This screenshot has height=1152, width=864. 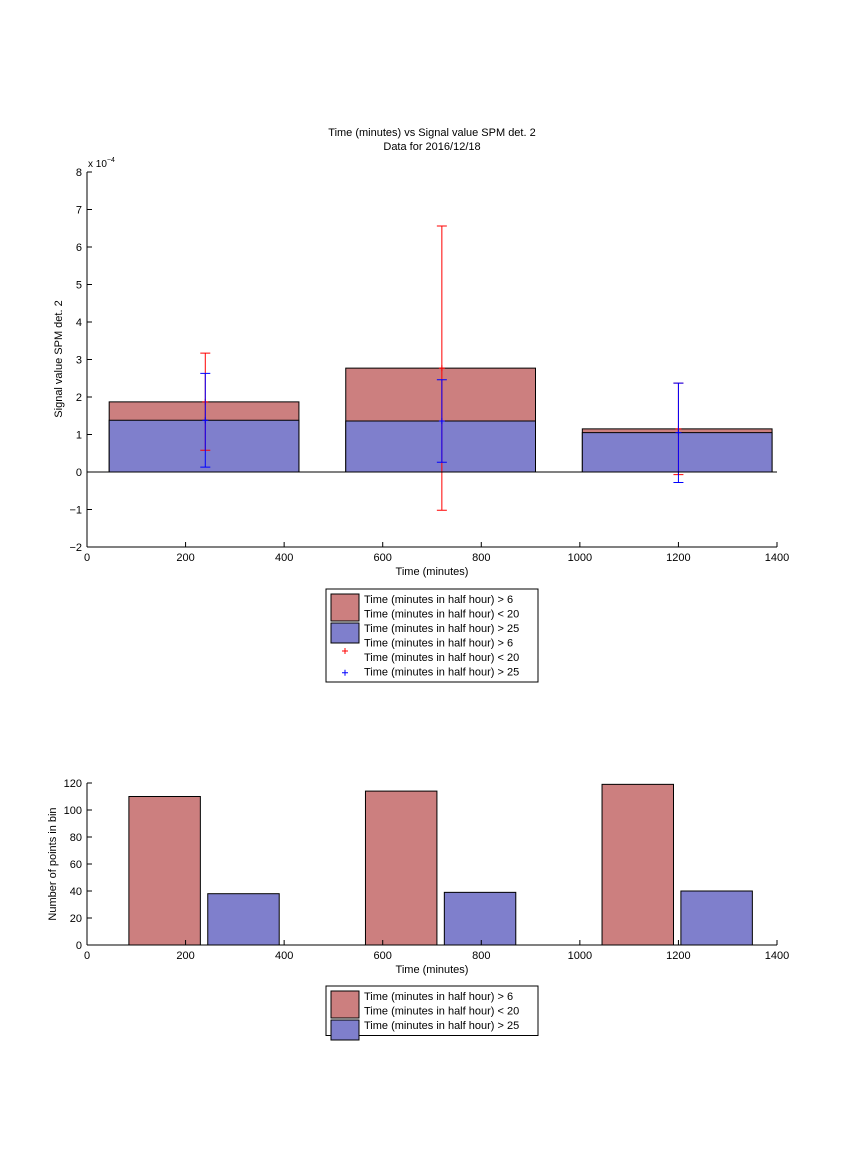 What do you see at coordinates (79, 286) in the screenshot?
I see `y-tick-label: 5` at bounding box center [79, 286].